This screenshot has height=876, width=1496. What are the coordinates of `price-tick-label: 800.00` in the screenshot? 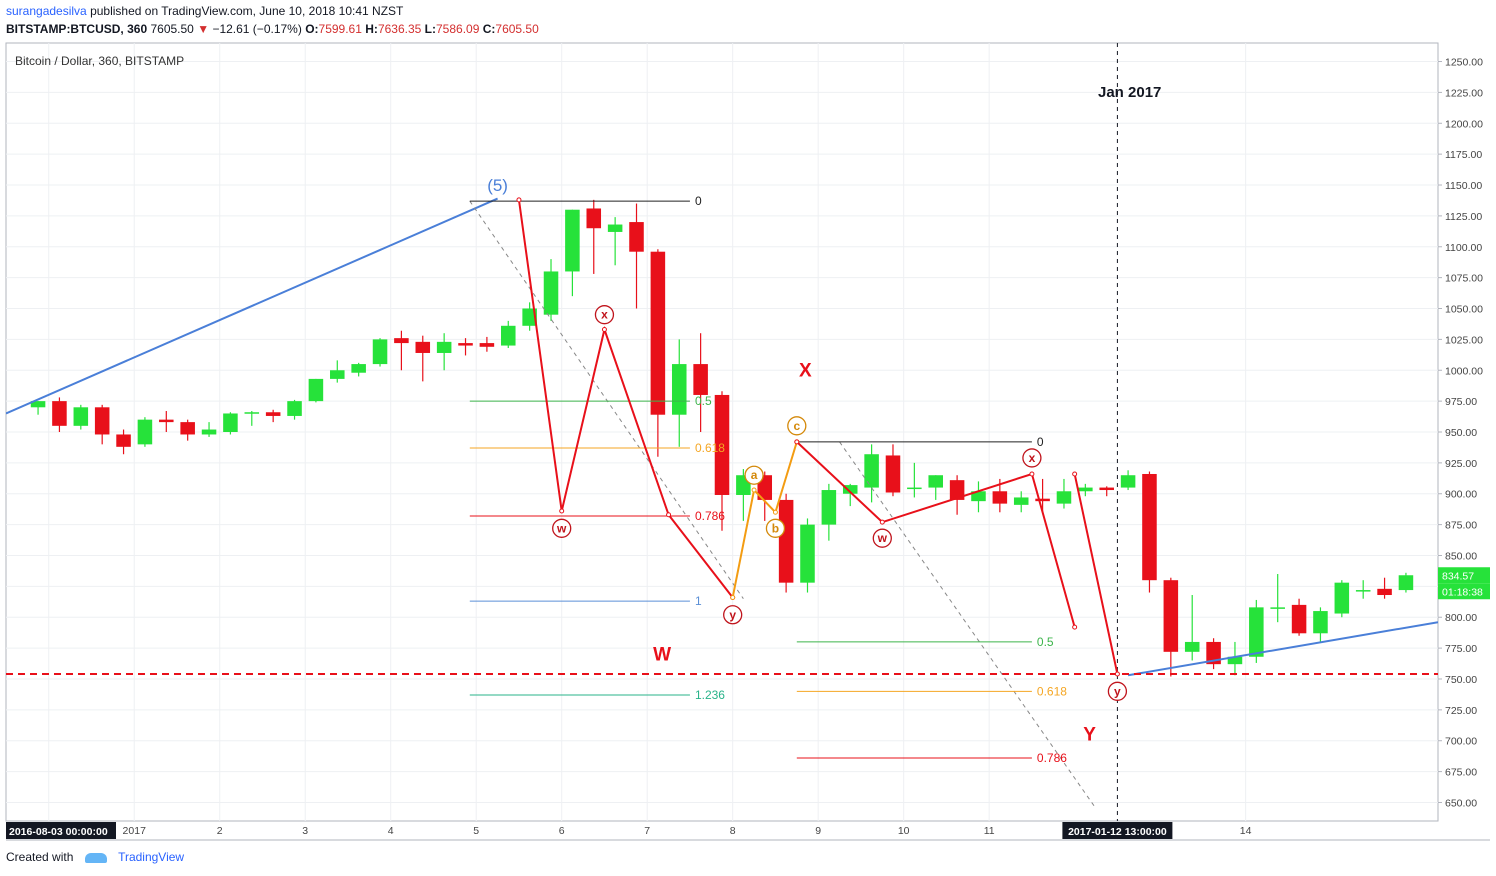 It's located at (1461, 618).